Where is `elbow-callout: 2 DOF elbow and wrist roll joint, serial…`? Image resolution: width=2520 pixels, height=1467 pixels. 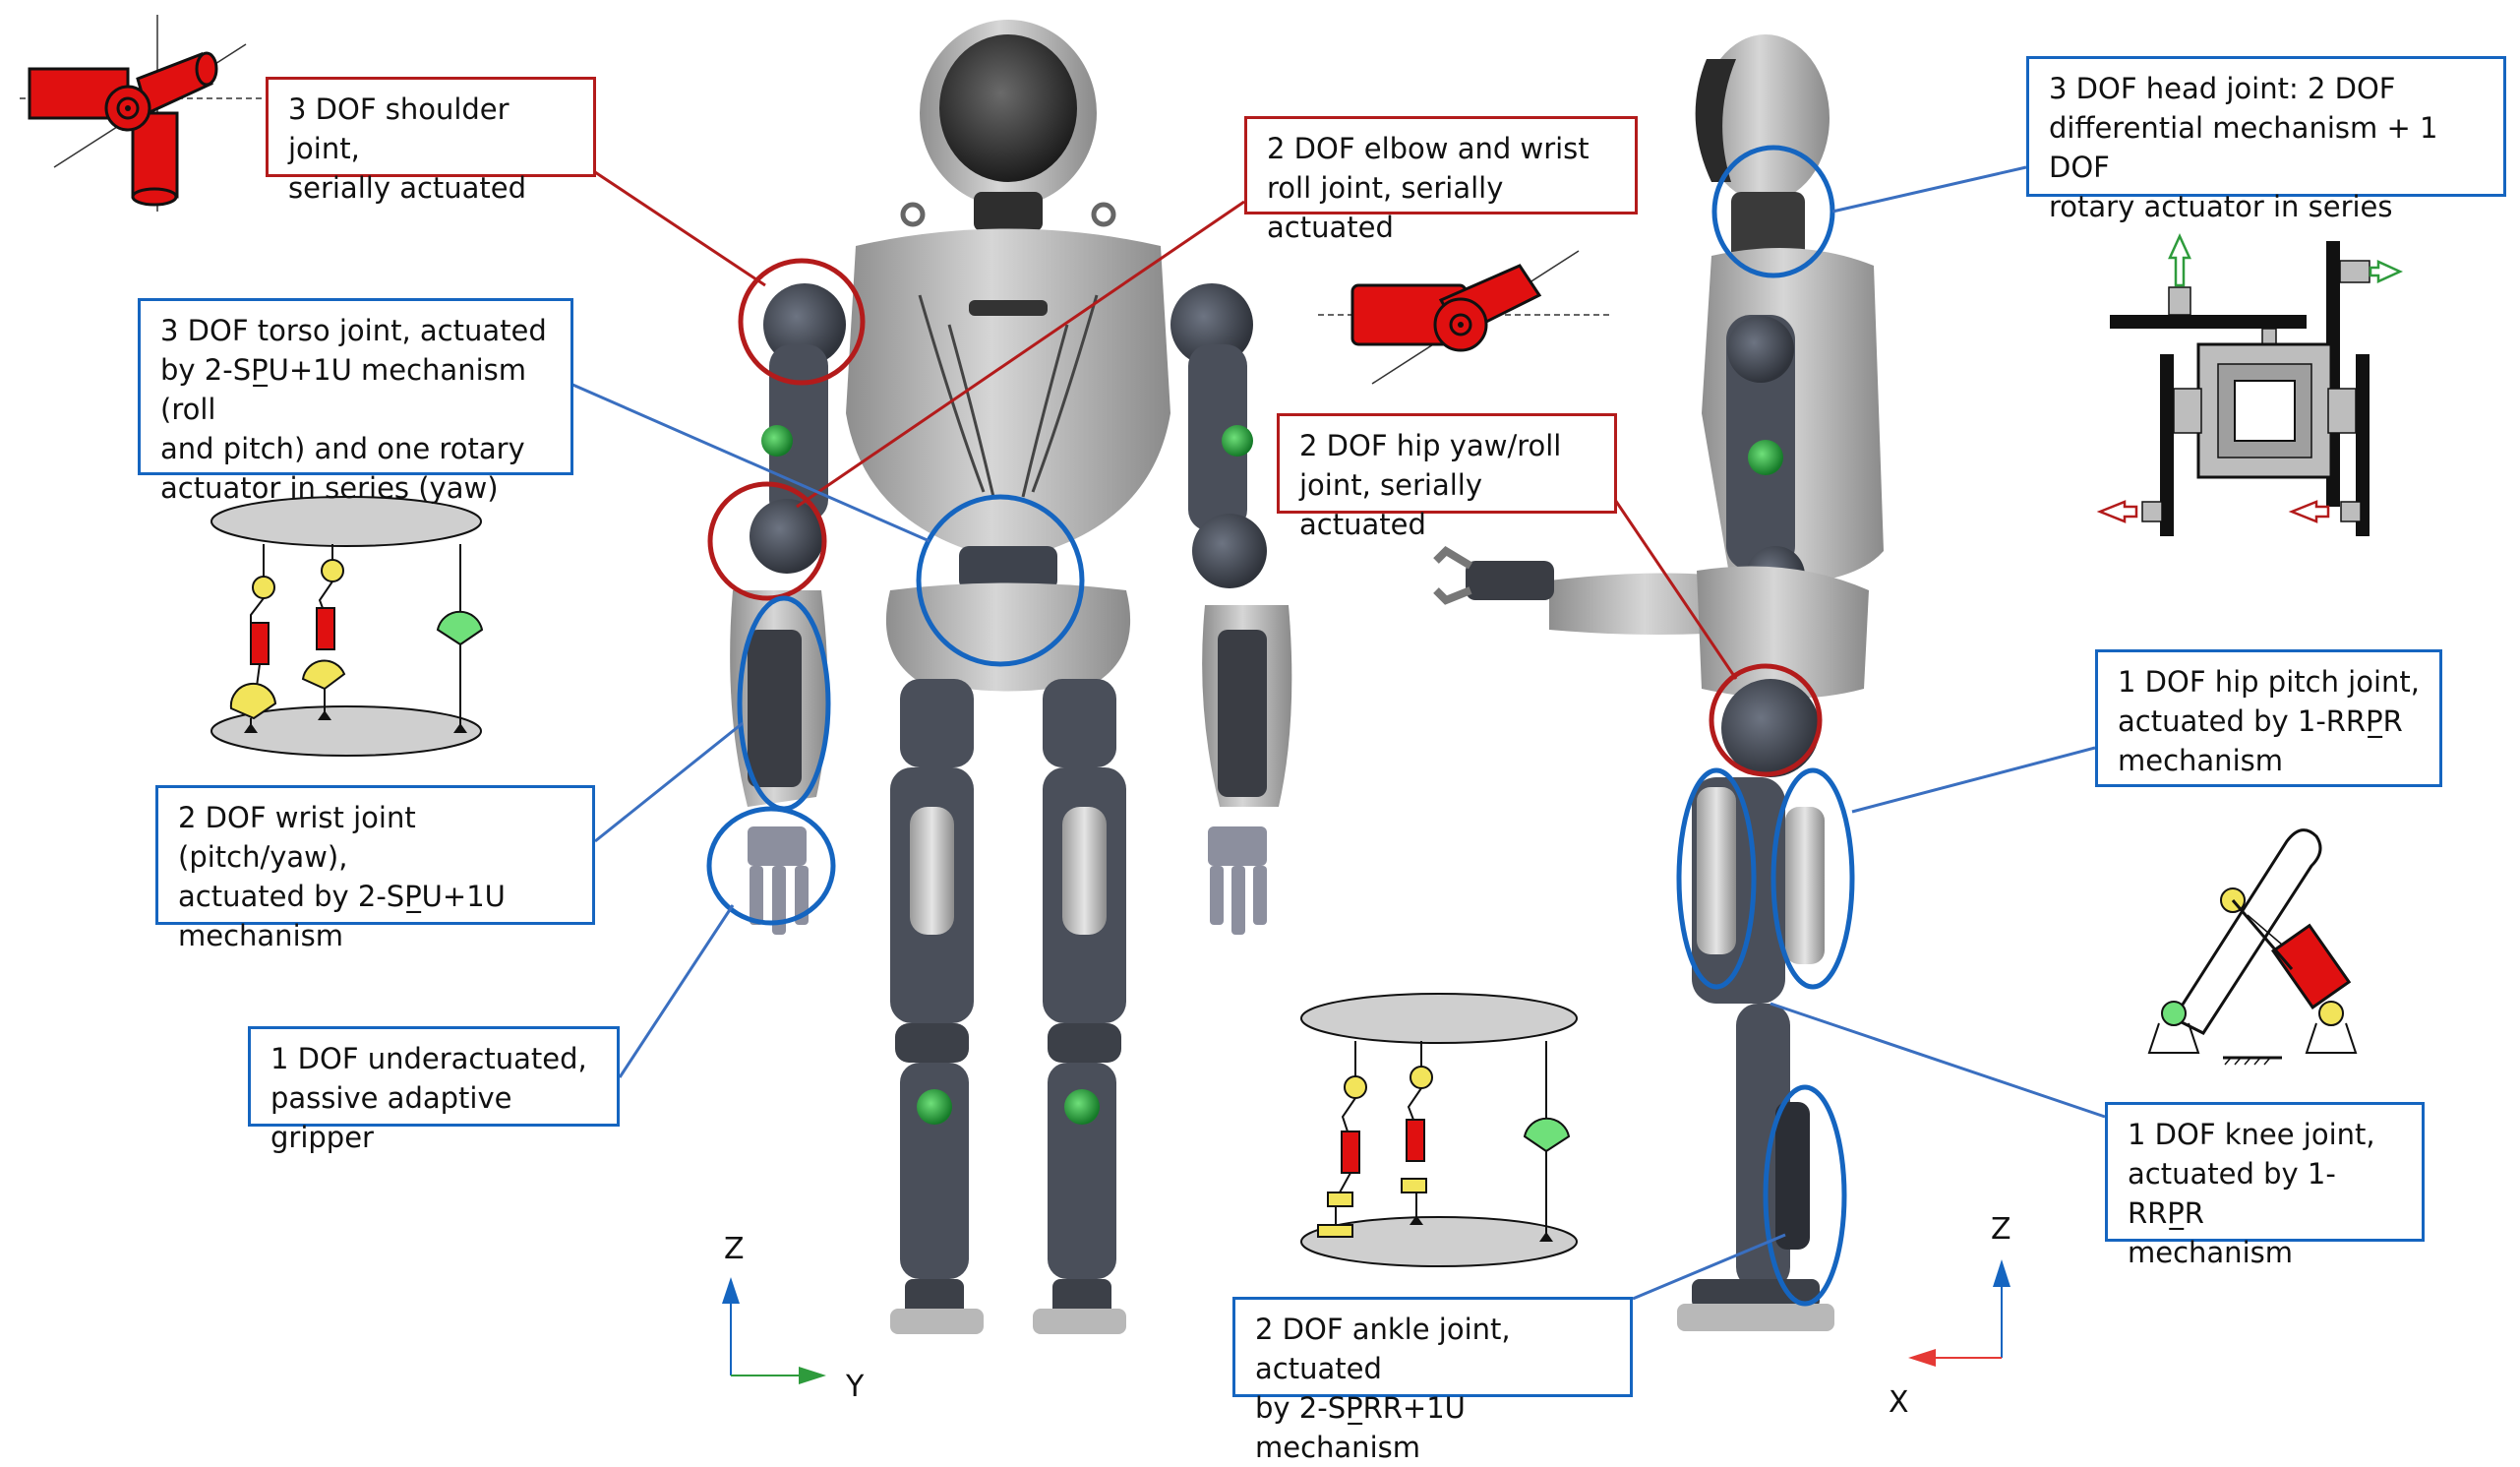
elbow-callout: 2 DOF elbow and wrist roll joint, serial… is located at coordinates (1441, 180).